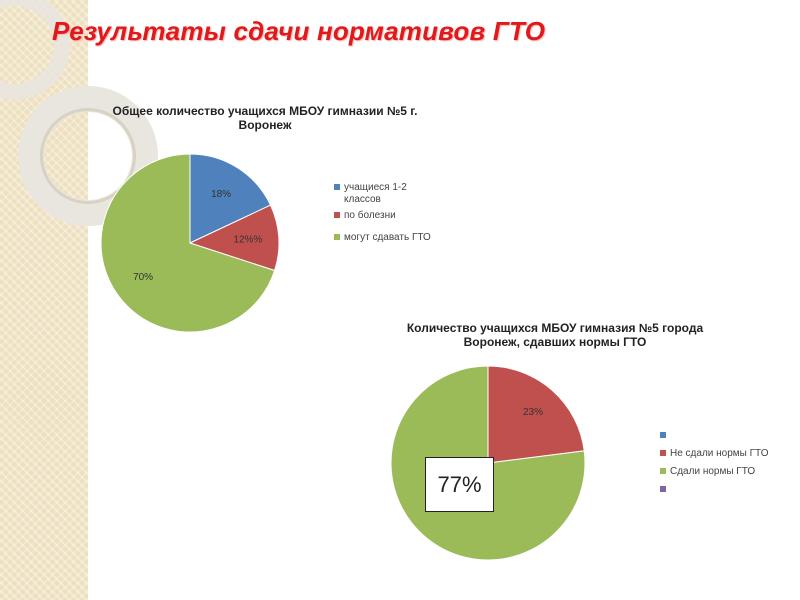 This screenshot has height=600, width=800. I want to click on pie-data-label: 12%%, so click(247, 239).